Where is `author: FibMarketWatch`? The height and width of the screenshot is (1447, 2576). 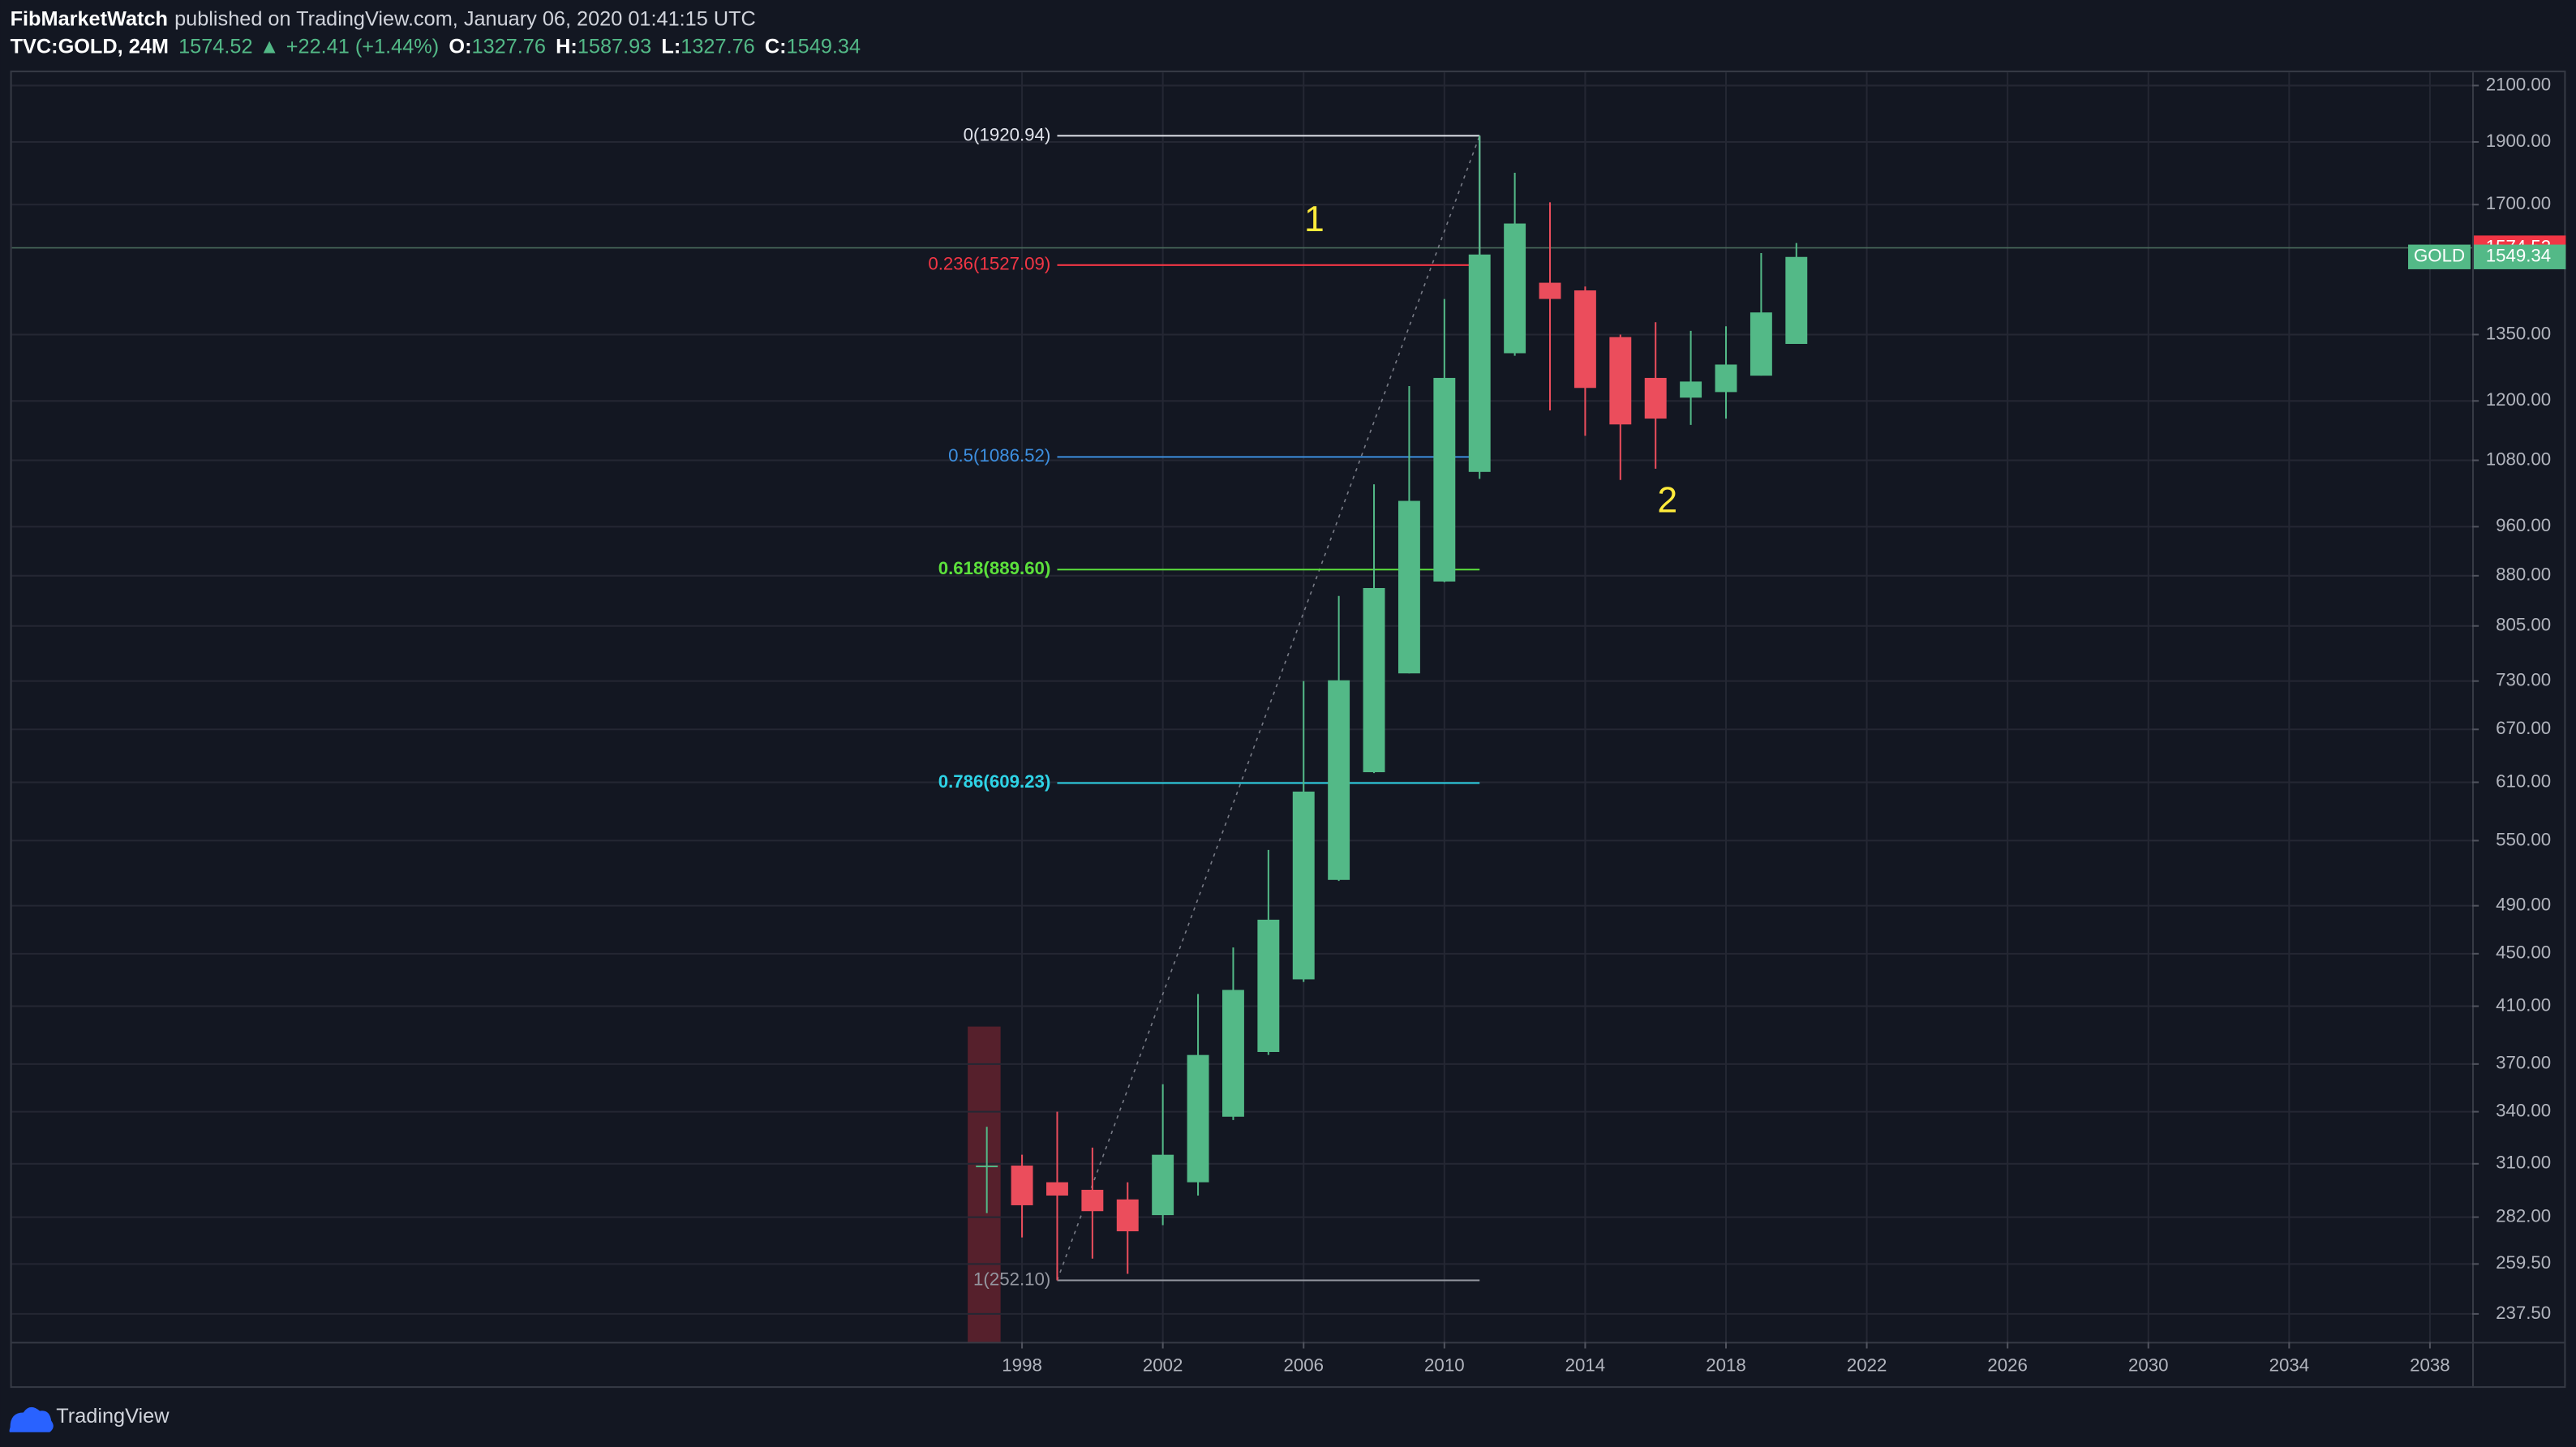 author: FibMarketWatch is located at coordinates (89, 18).